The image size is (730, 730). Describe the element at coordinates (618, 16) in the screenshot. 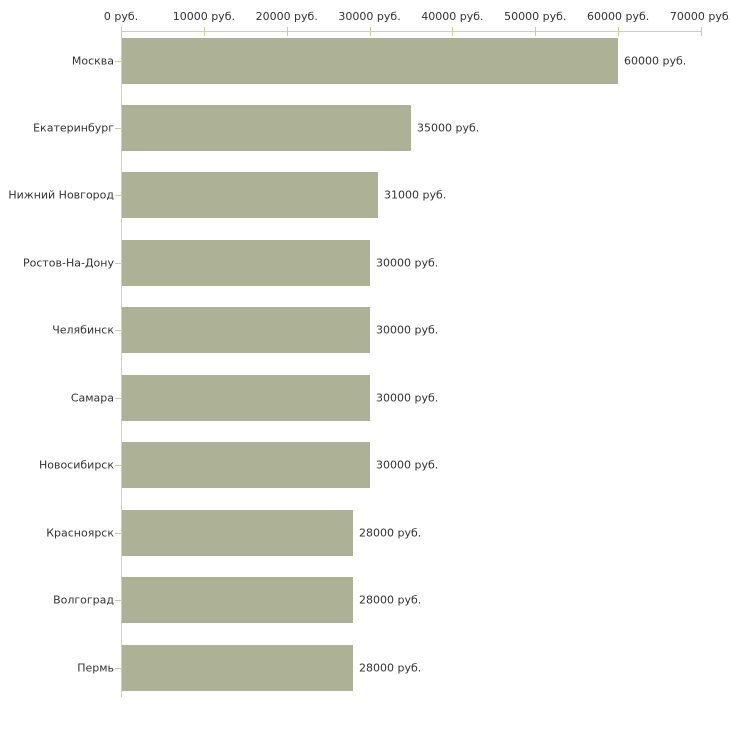

I see `x-axis-tick-label: 60000 руб.` at that location.